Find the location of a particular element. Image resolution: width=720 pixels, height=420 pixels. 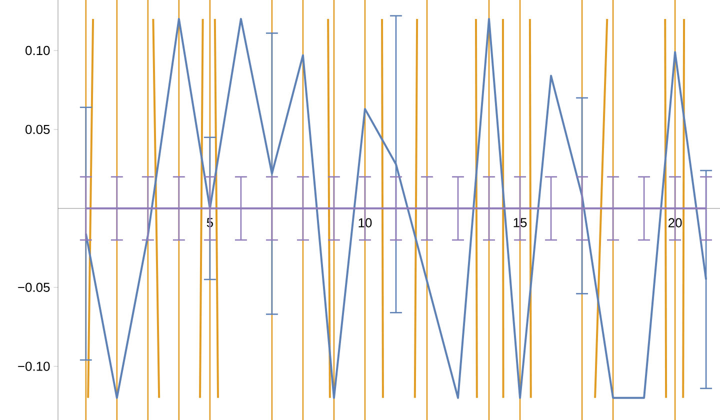

x-tick-label: 15 is located at coordinates (520, 223).